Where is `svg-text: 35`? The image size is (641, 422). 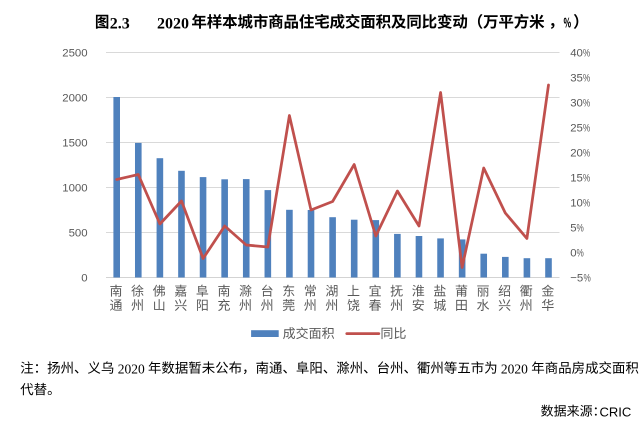 svg-text: 35 is located at coordinates (576, 78).